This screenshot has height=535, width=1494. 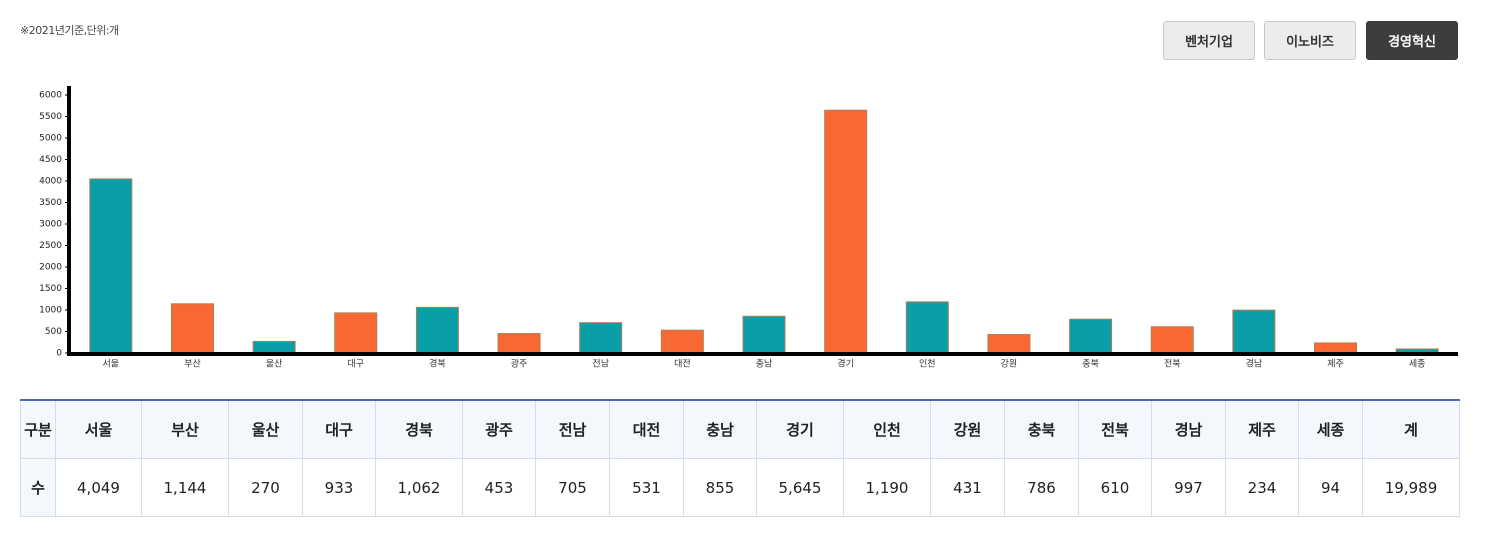 I want to click on y-tick-label: 1500, so click(x=50, y=289).